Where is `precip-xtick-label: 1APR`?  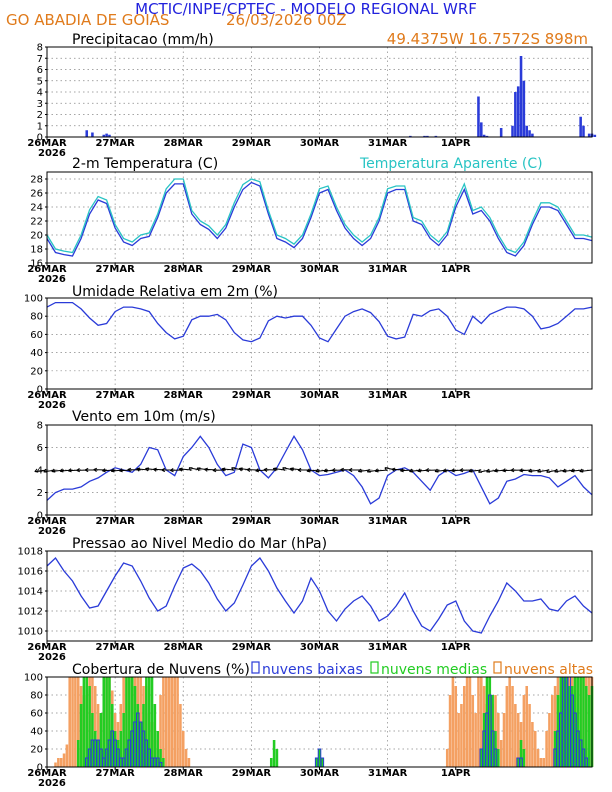
precip-xtick-label: 1APR is located at coordinates (456, 143).